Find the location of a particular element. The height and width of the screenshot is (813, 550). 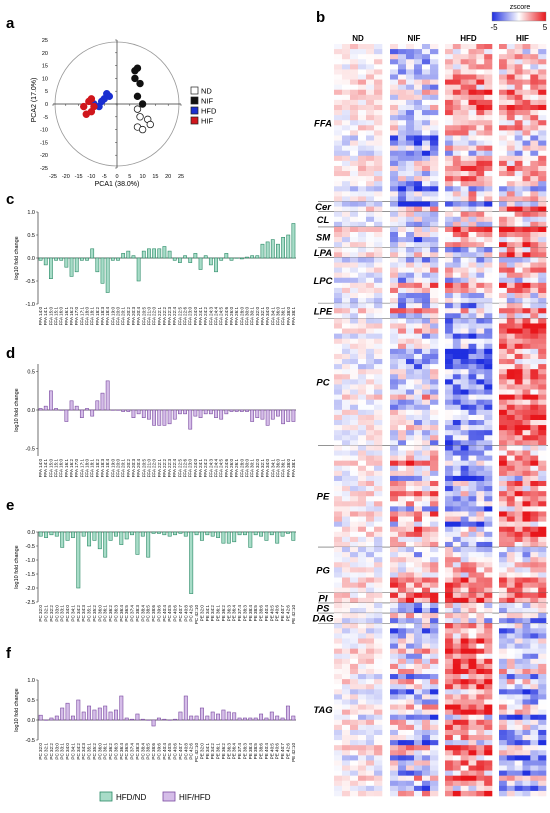

bar-ylabel: log10 fold change is located at coordinates (17, 409).